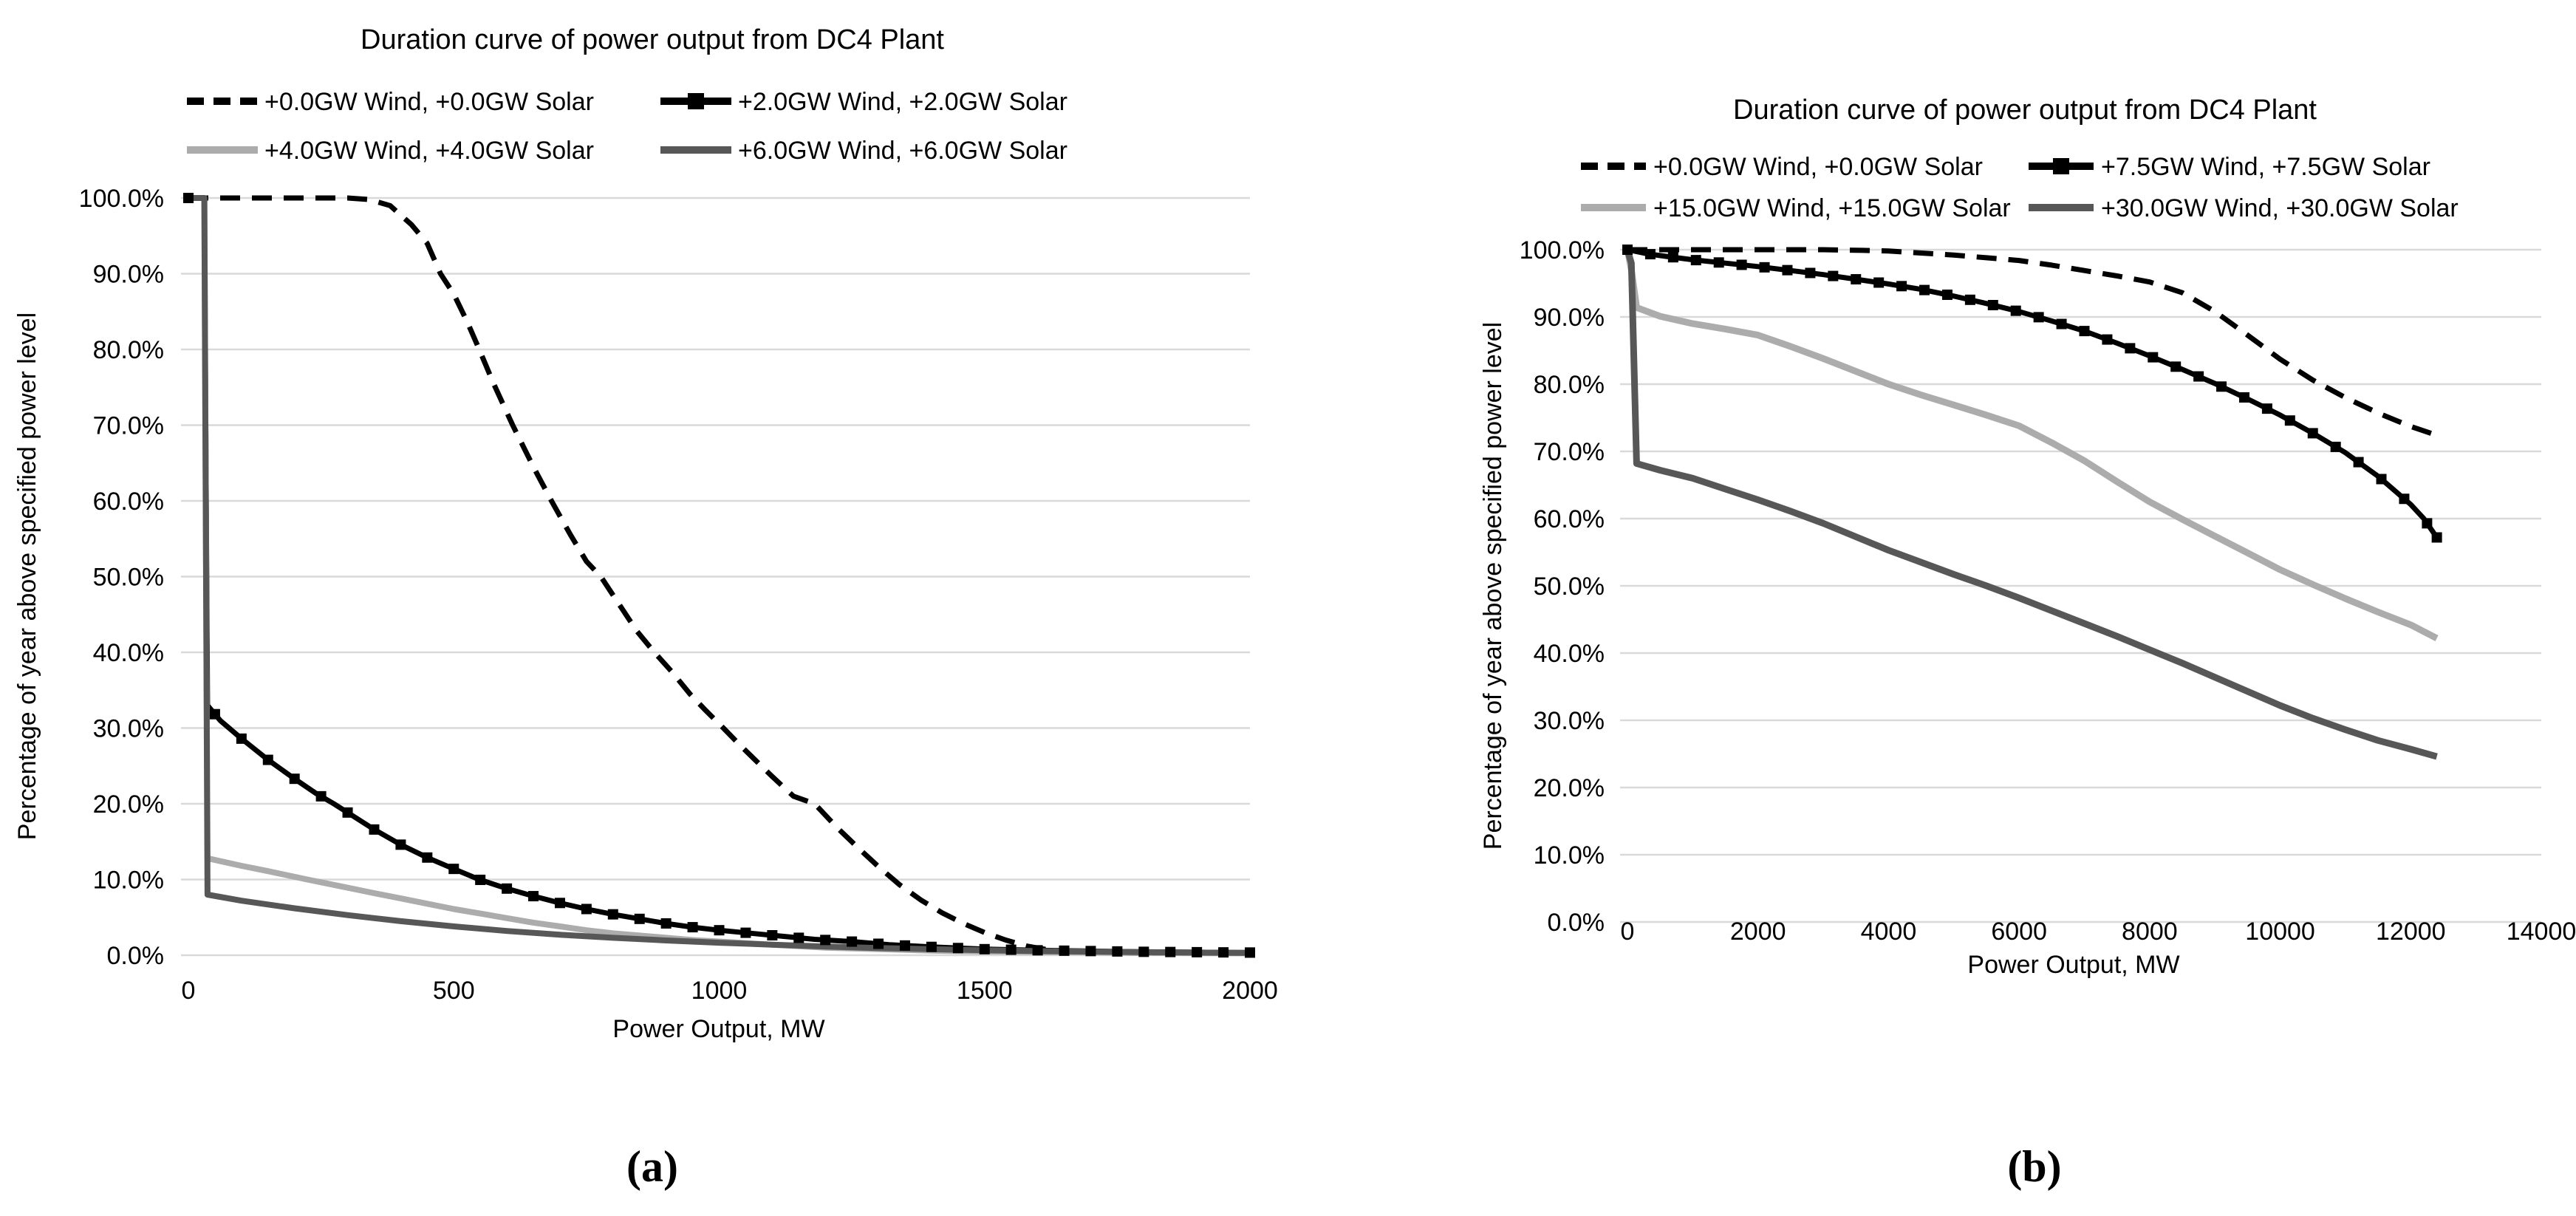 This screenshot has width=2576, height=1216. I want to click on chart-b-legend-keys, so click(1838, 185).